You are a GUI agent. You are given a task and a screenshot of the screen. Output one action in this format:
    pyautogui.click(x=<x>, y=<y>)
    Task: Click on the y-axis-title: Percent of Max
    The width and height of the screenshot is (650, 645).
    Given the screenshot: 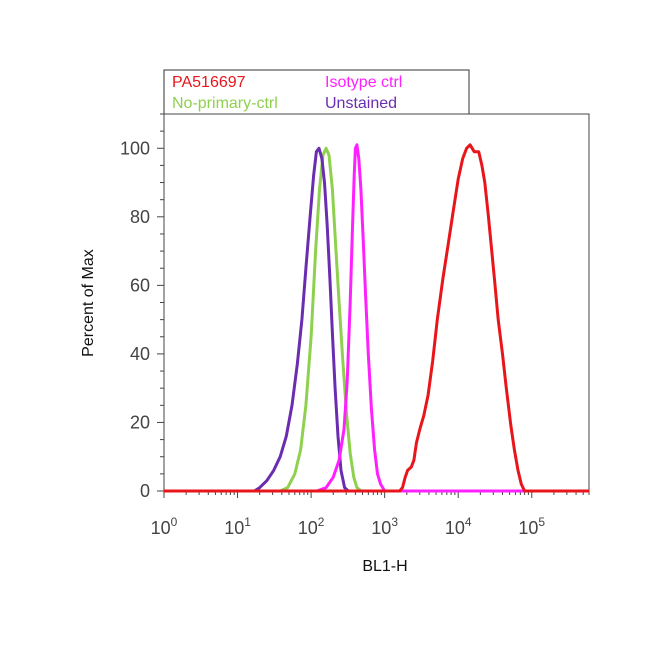 What is the action you would take?
    pyautogui.click(x=88, y=303)
    